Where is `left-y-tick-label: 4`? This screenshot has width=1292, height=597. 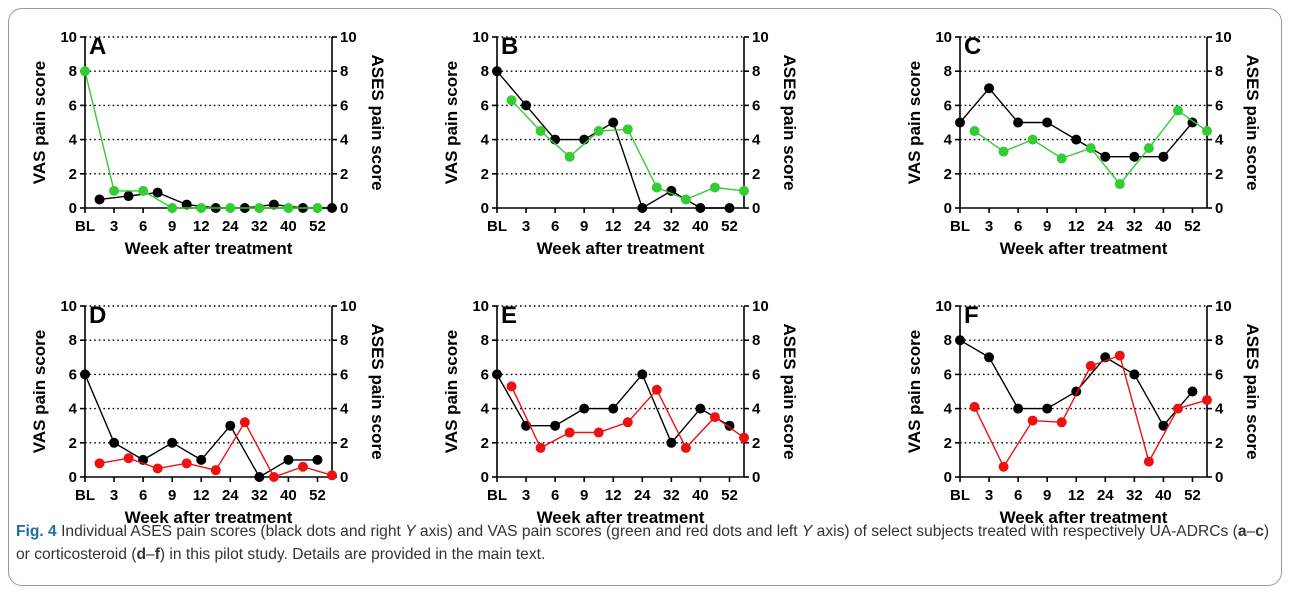
left-y-tick-label: 4 is located at coordinates (485, 140).